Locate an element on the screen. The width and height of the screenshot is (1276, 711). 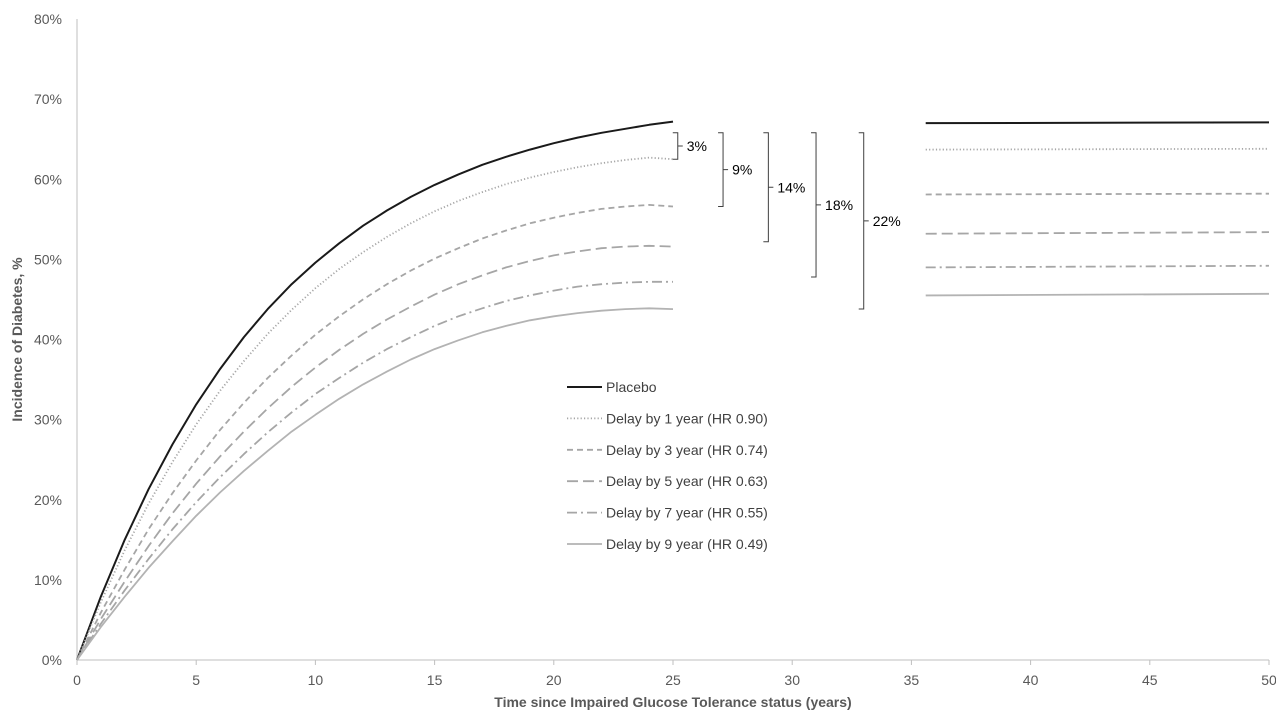
bracket-label-3: 14% is located at coordinates (791, 187).